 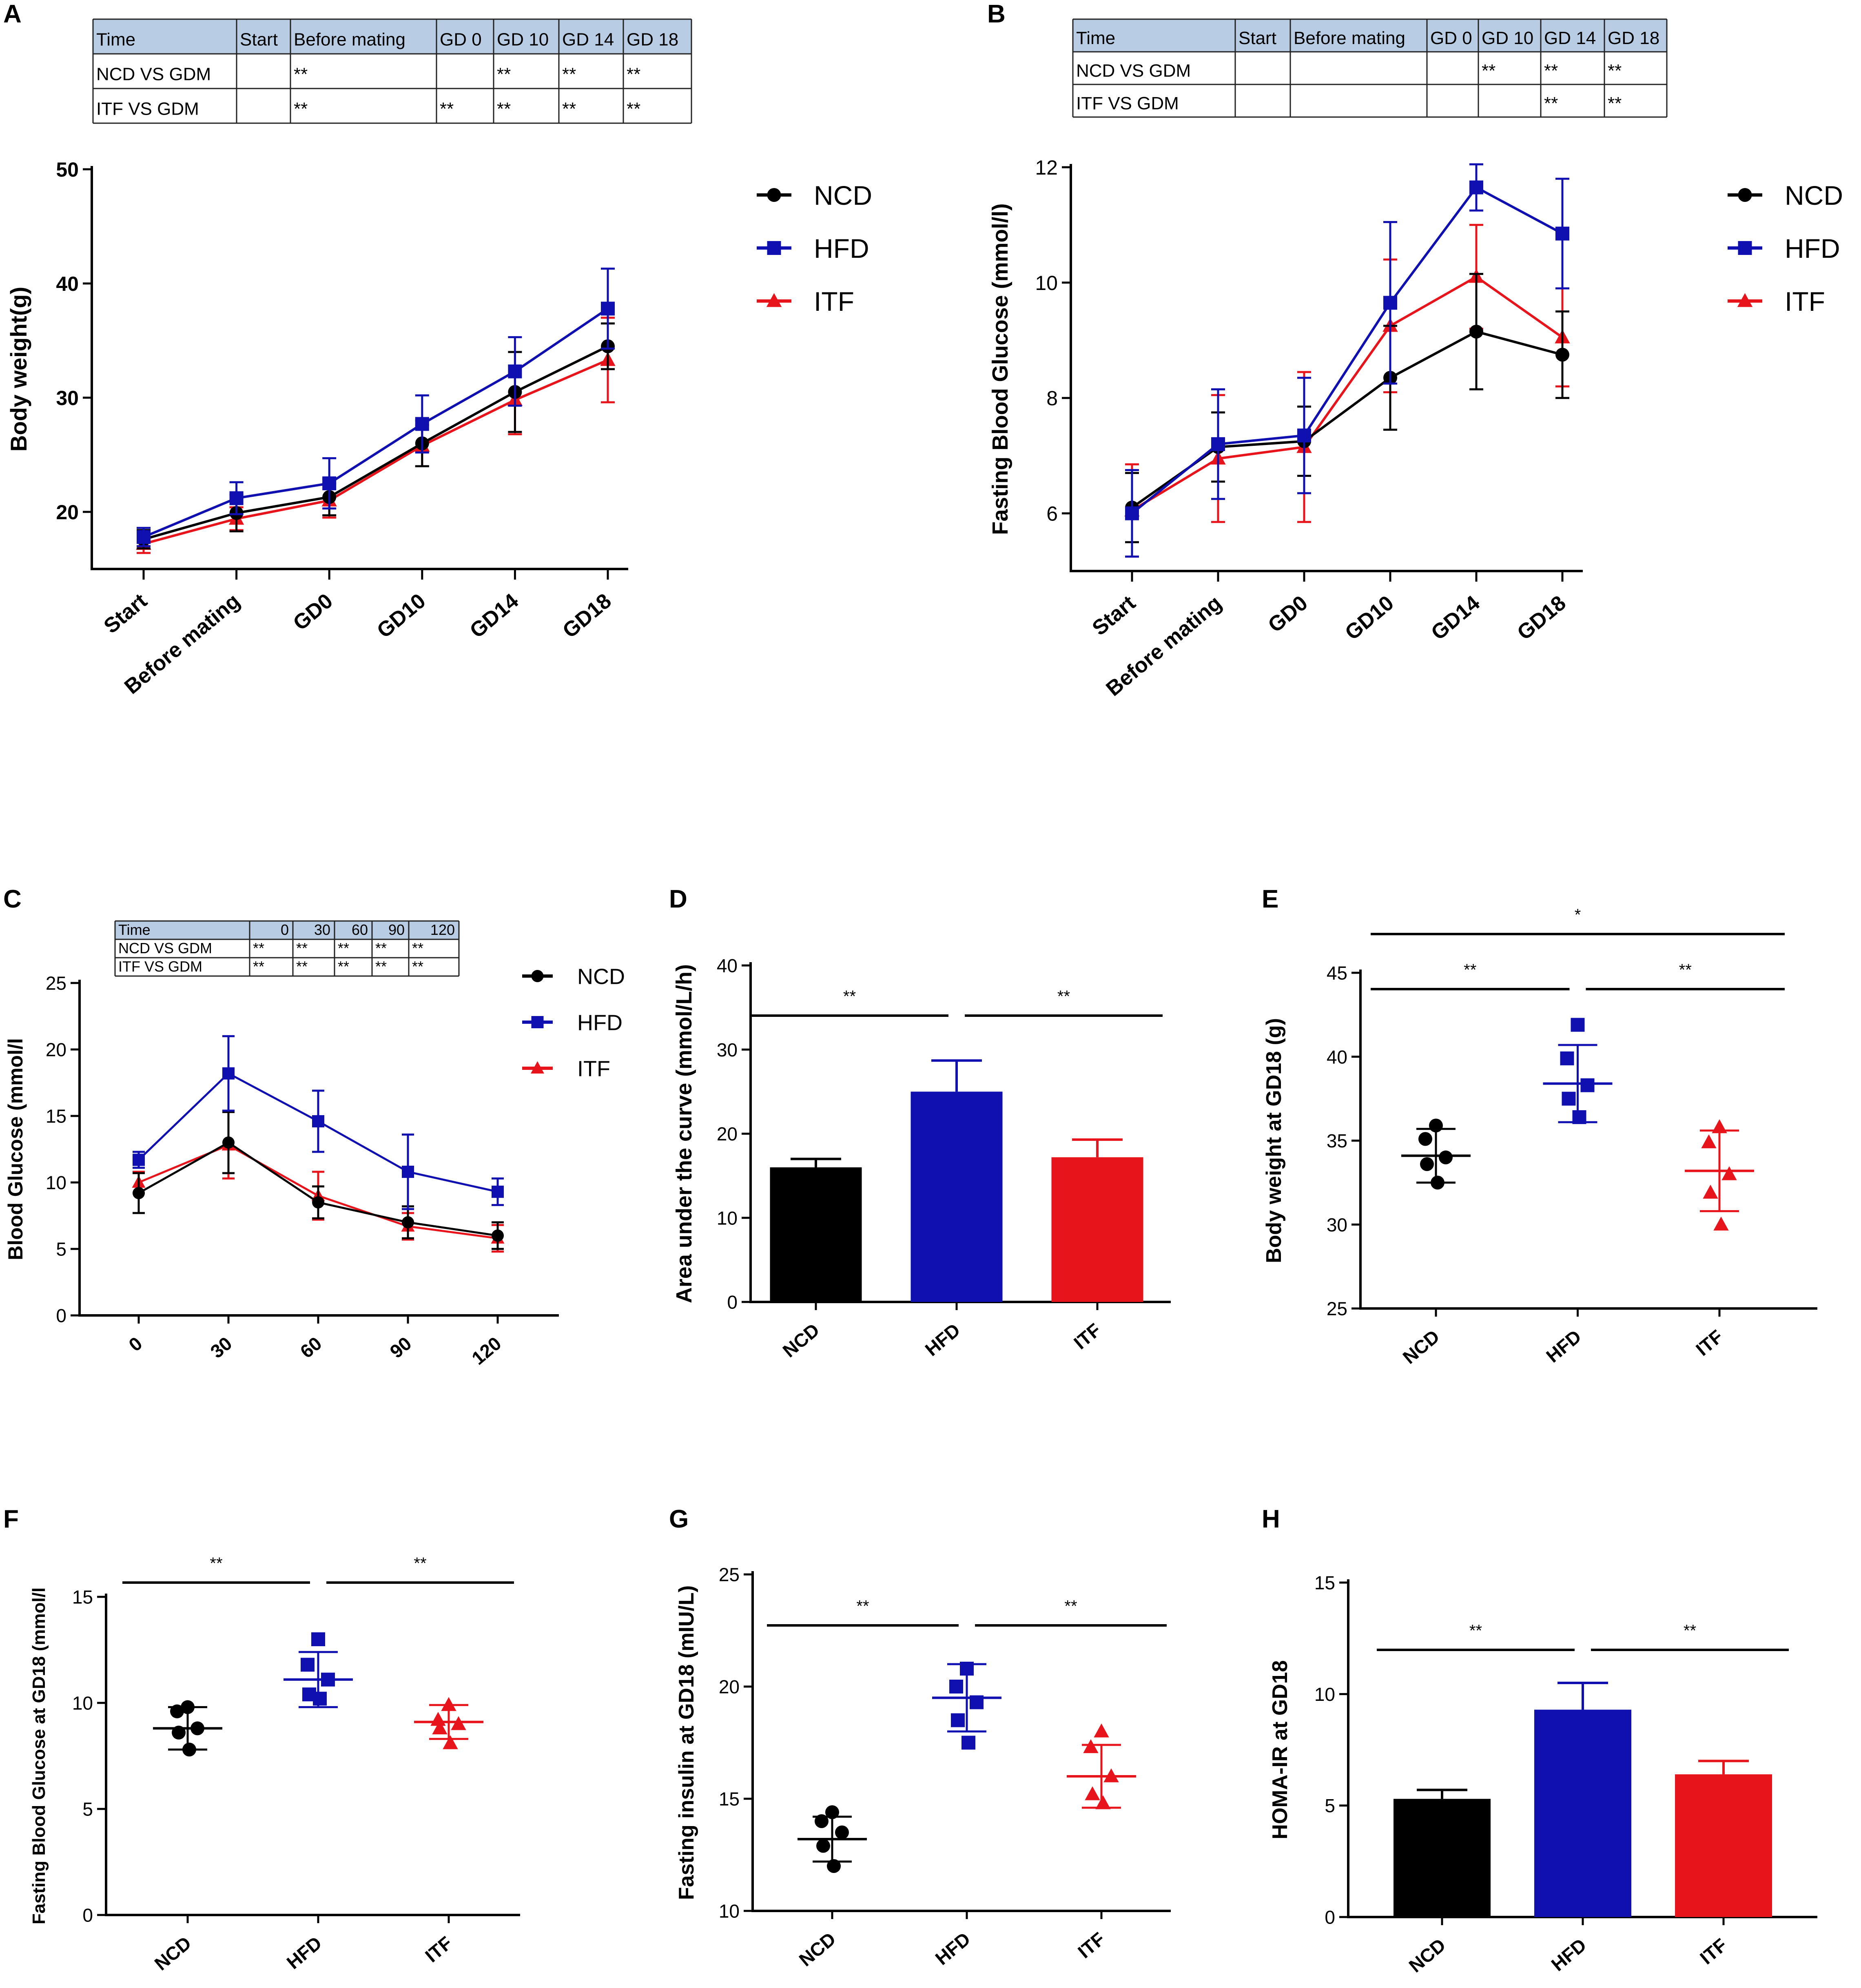 What do you see at coordinates (1270, 899) in the screenshot?
I see `panel-letter: E` at bounding box center [1270, 899].